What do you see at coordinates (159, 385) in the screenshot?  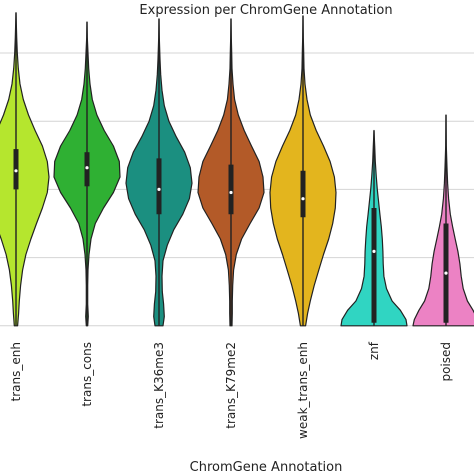 I see `x-tick-label-trans_K36me3: trans_K36me3` at bounding box center [159, 385].